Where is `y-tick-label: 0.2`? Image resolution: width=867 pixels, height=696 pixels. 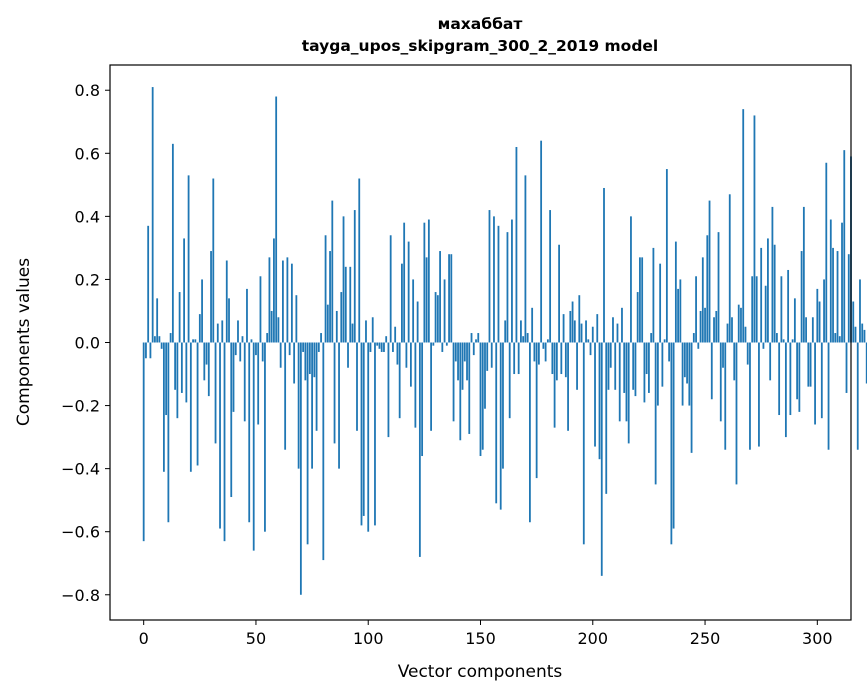
y-tick-label: 0.2 is located at coordinates (87, 279).